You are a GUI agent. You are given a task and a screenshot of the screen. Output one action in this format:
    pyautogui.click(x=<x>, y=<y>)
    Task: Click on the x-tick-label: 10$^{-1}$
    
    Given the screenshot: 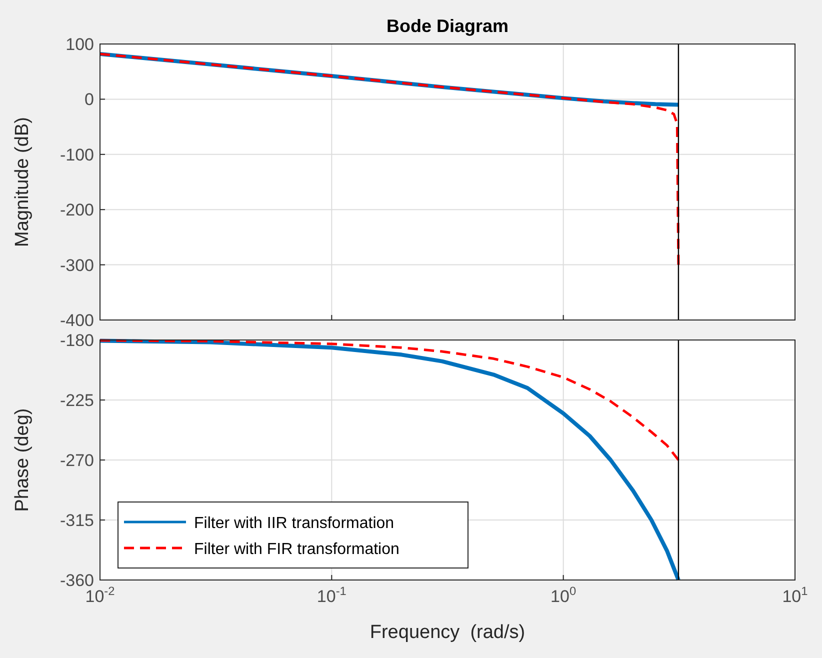 What is the action you would take?
    pyautogui.click(x=331, y=595)
    